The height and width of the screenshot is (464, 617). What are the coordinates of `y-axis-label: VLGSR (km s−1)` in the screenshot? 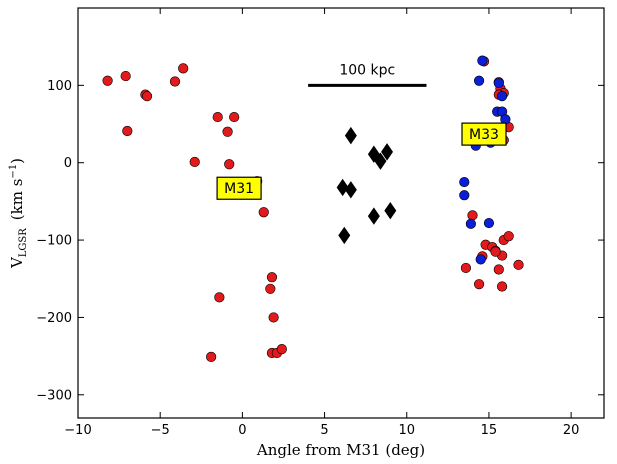 It's located at (18, 213).